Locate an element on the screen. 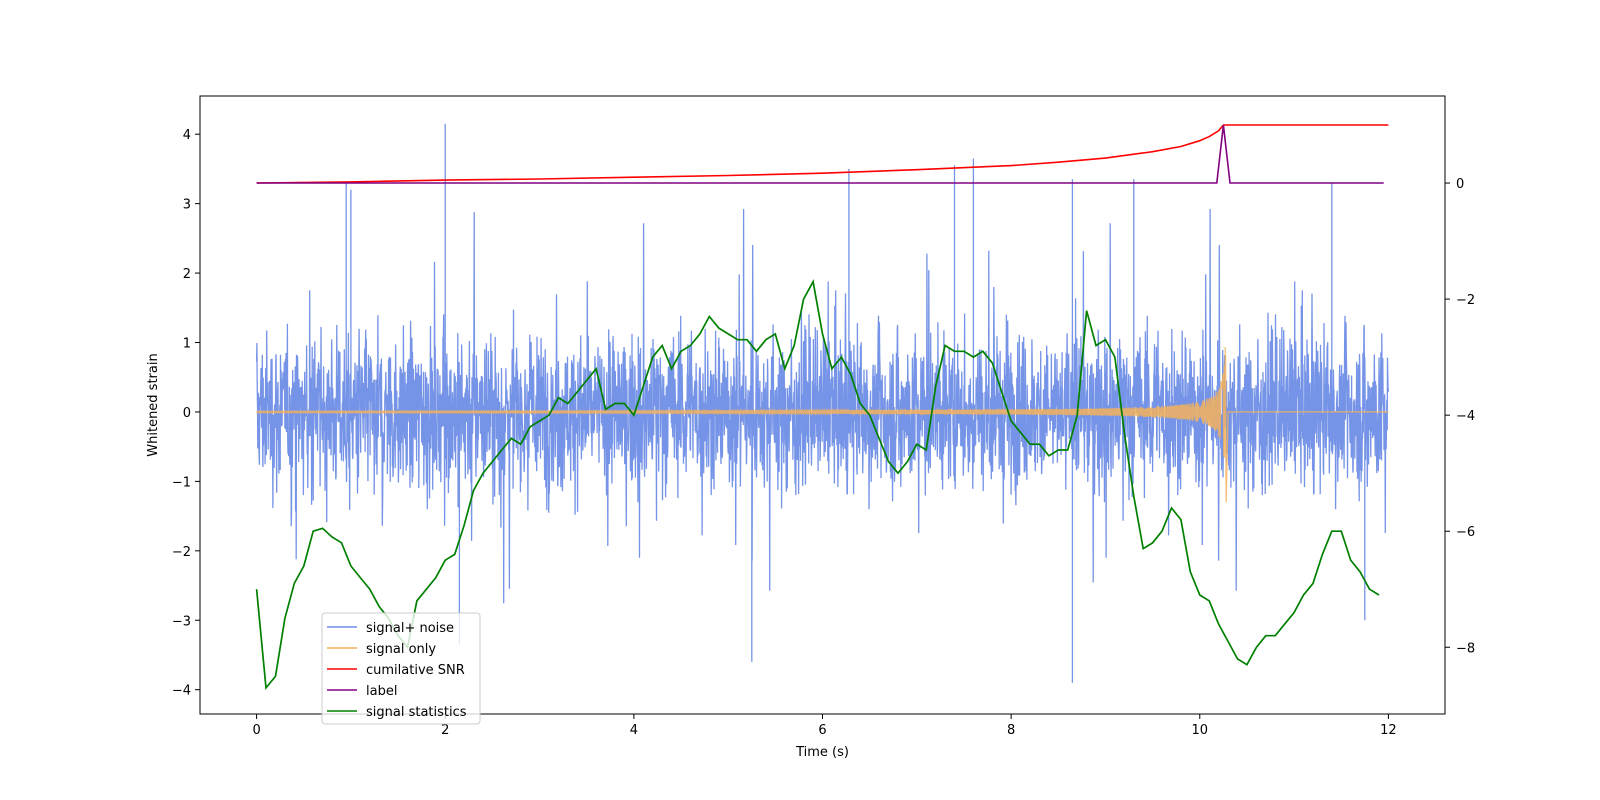 This screenshot has height=800, width=1600. series-cumulative-snr is located at coordinates (822, 154).